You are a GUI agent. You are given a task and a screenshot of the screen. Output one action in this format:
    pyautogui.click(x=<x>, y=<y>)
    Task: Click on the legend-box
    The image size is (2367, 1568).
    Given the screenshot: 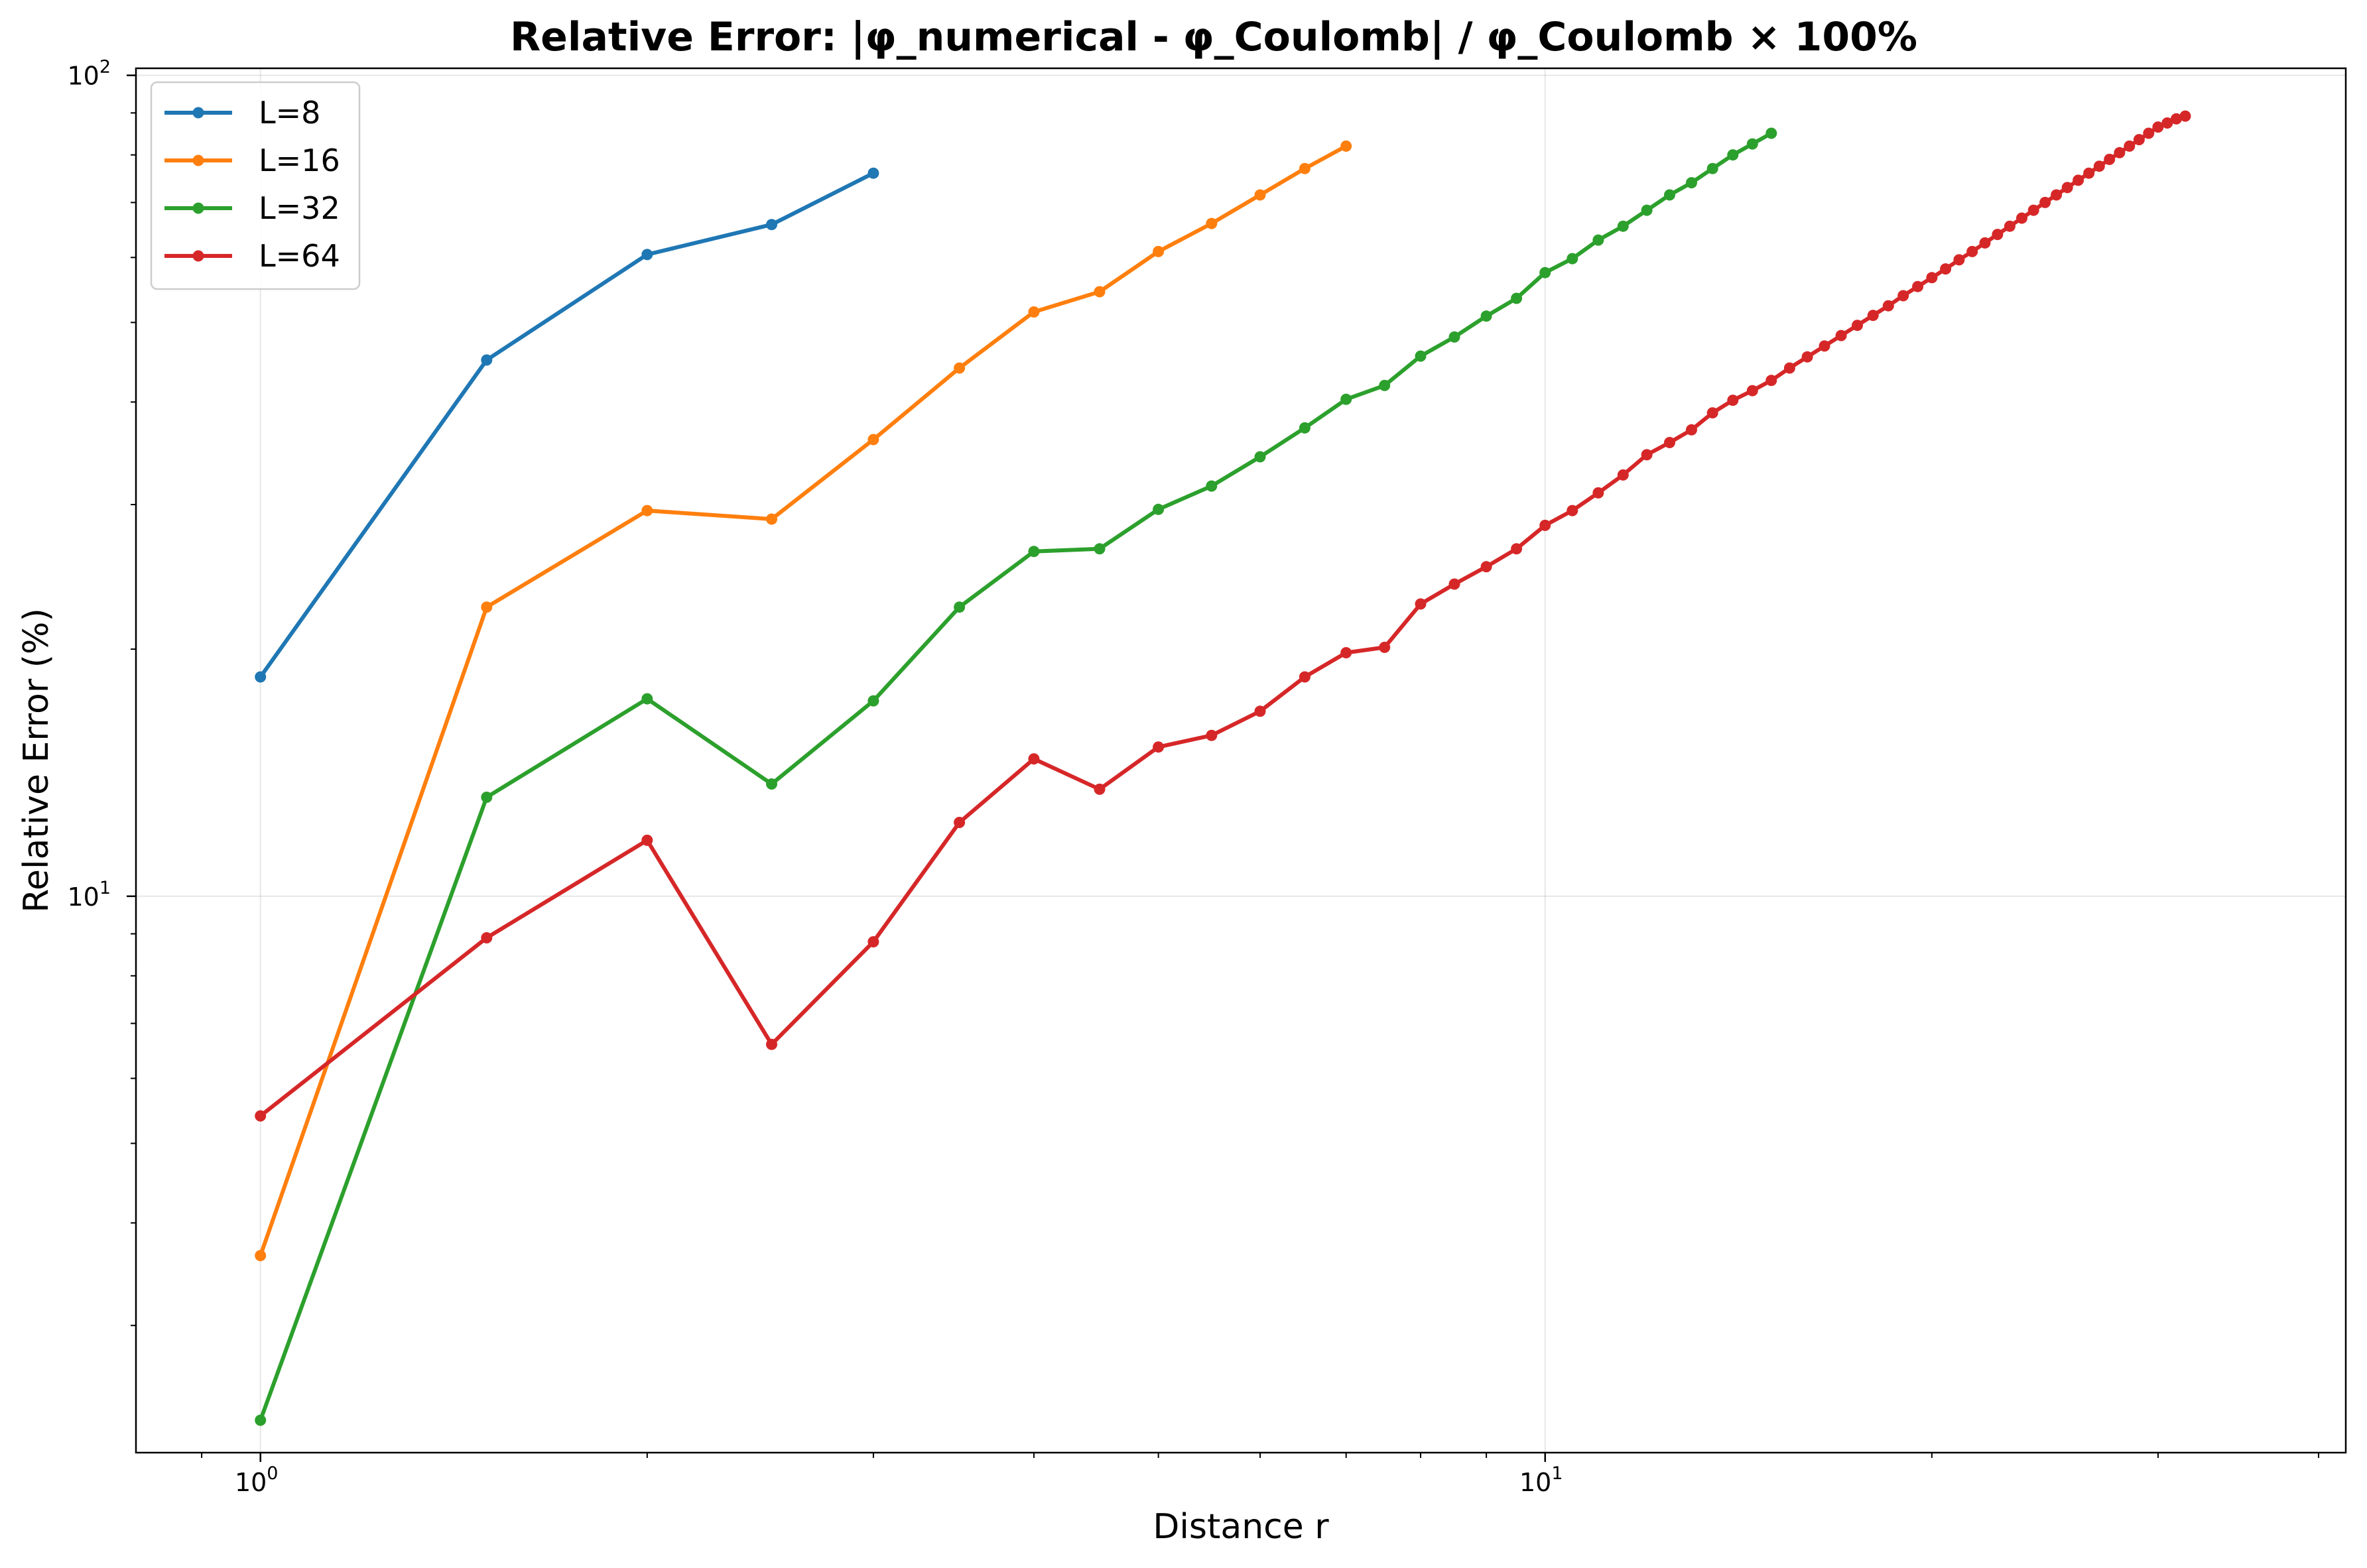 What is the action you would take?
    pyautogui.click(x=255, y=185)
    